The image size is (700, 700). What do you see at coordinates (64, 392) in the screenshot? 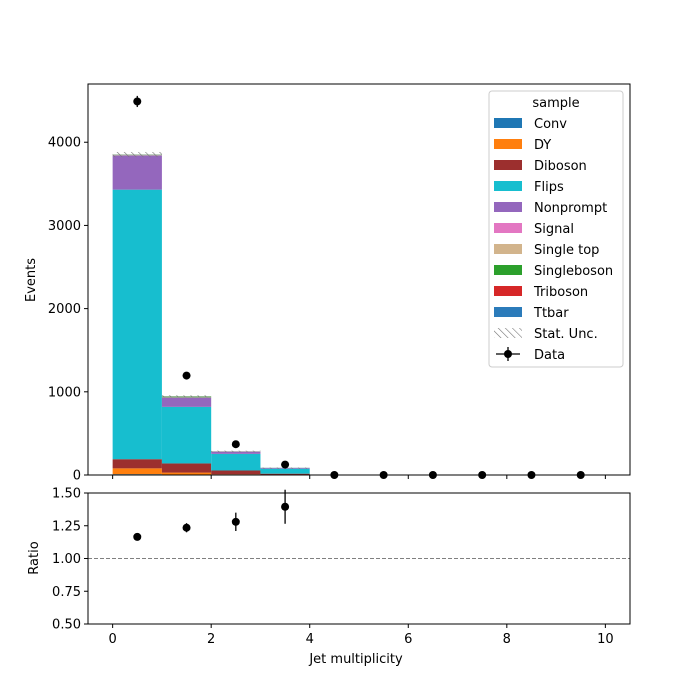
I see `y-tick-label: 1000` at bounding box center [64, 392].